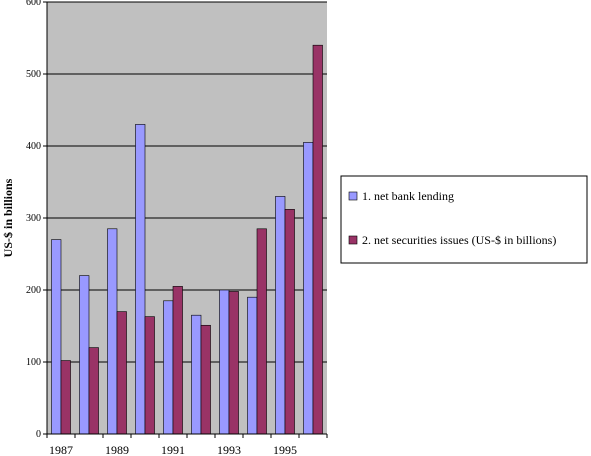  What do you see at coordinates (33, 290) in the screenshot?
I see `y-tick-label: 200` at bounding box center [33, 290].